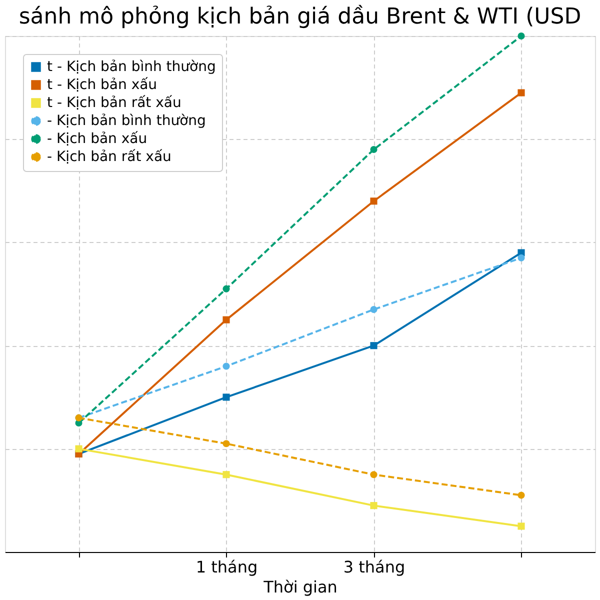 The width and height of the screenshot is (600, 600). I want to click on legend-label: t - Kịch bản xấu, so click(102, 85).